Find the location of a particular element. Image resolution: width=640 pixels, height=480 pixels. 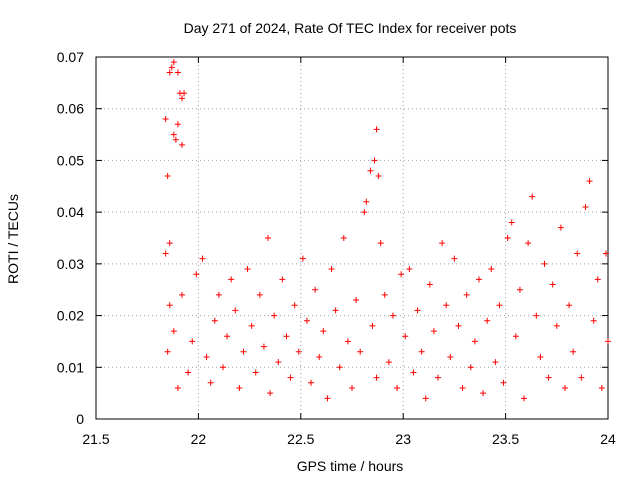

x-tick-label: 23.5 is located at coordinates (505, 439).